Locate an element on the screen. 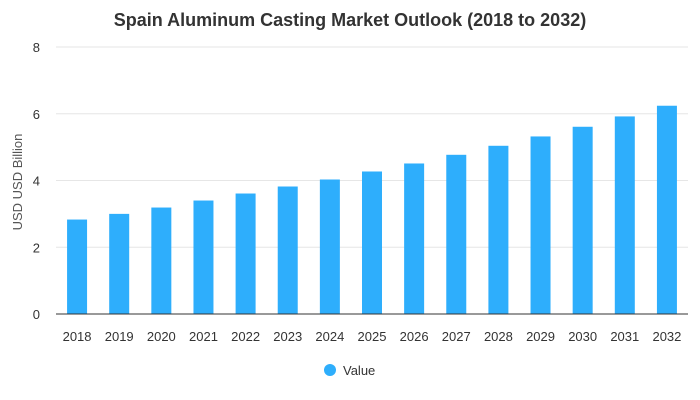  x-tick-label: 2024 is located at coordinates (329, 336).